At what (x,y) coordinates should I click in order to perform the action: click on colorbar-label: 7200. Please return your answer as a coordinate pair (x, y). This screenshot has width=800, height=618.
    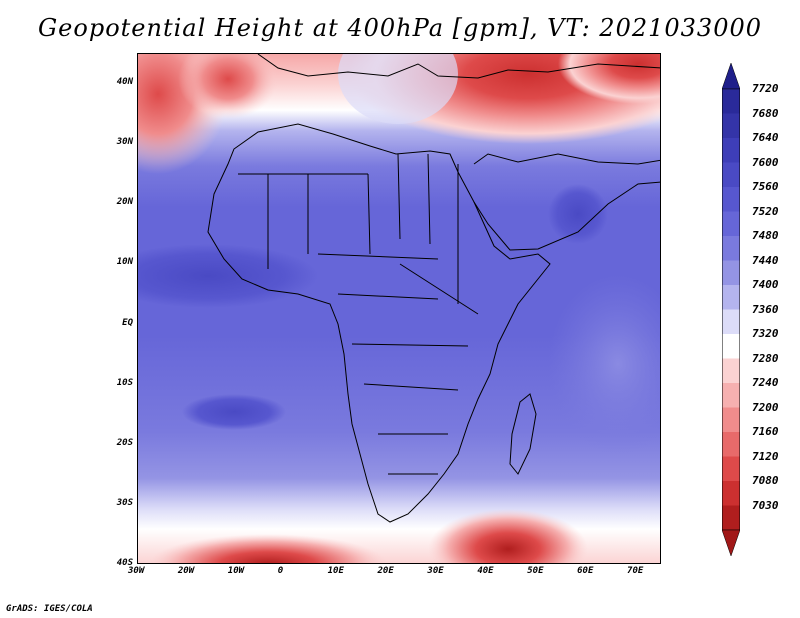
    Looking at the image, I should click on (765, 407).